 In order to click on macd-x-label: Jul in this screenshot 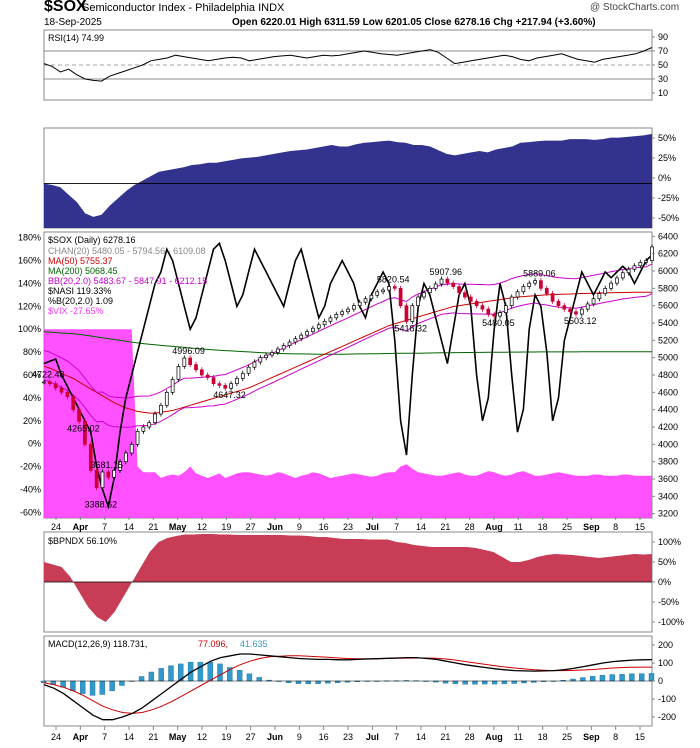, I will do `click(372, 737)`.